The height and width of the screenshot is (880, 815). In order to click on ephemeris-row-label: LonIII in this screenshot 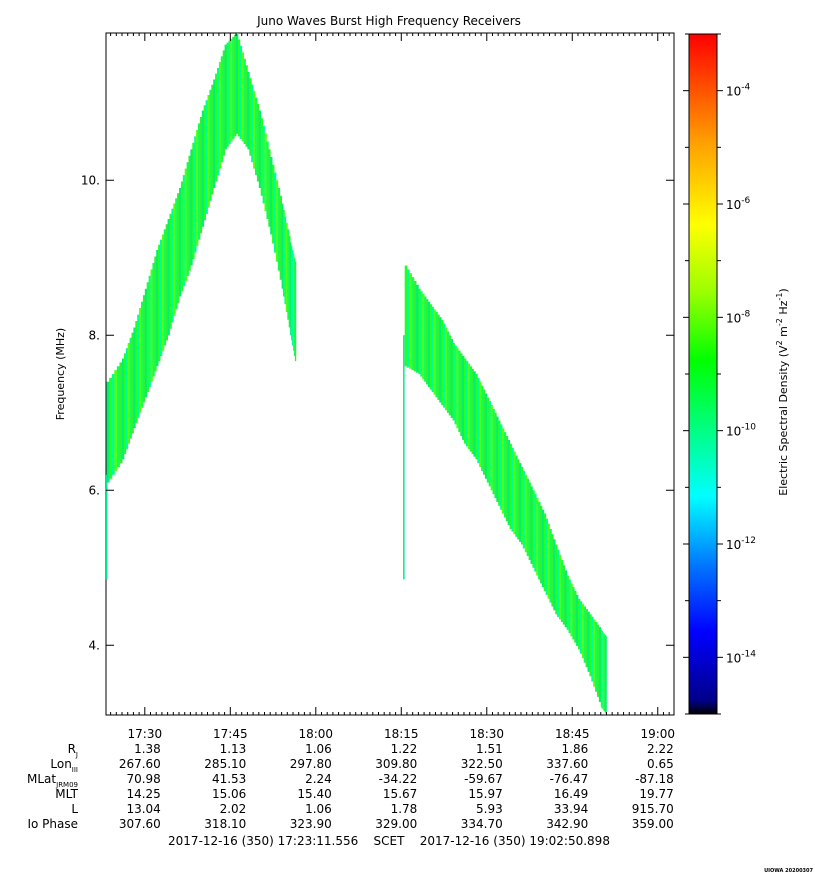, I will do `click(64, 765)`.